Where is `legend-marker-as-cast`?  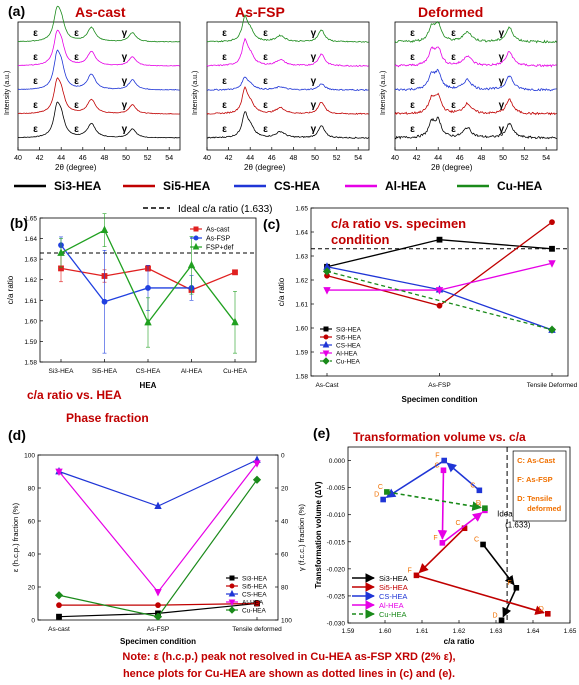
legend-marker-as-cast is located at coordinates (196, 229).